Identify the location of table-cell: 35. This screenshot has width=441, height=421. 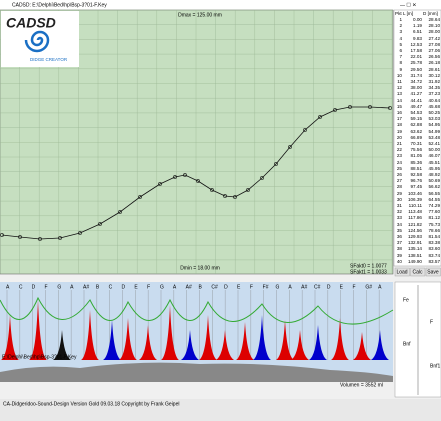
(399, 230).